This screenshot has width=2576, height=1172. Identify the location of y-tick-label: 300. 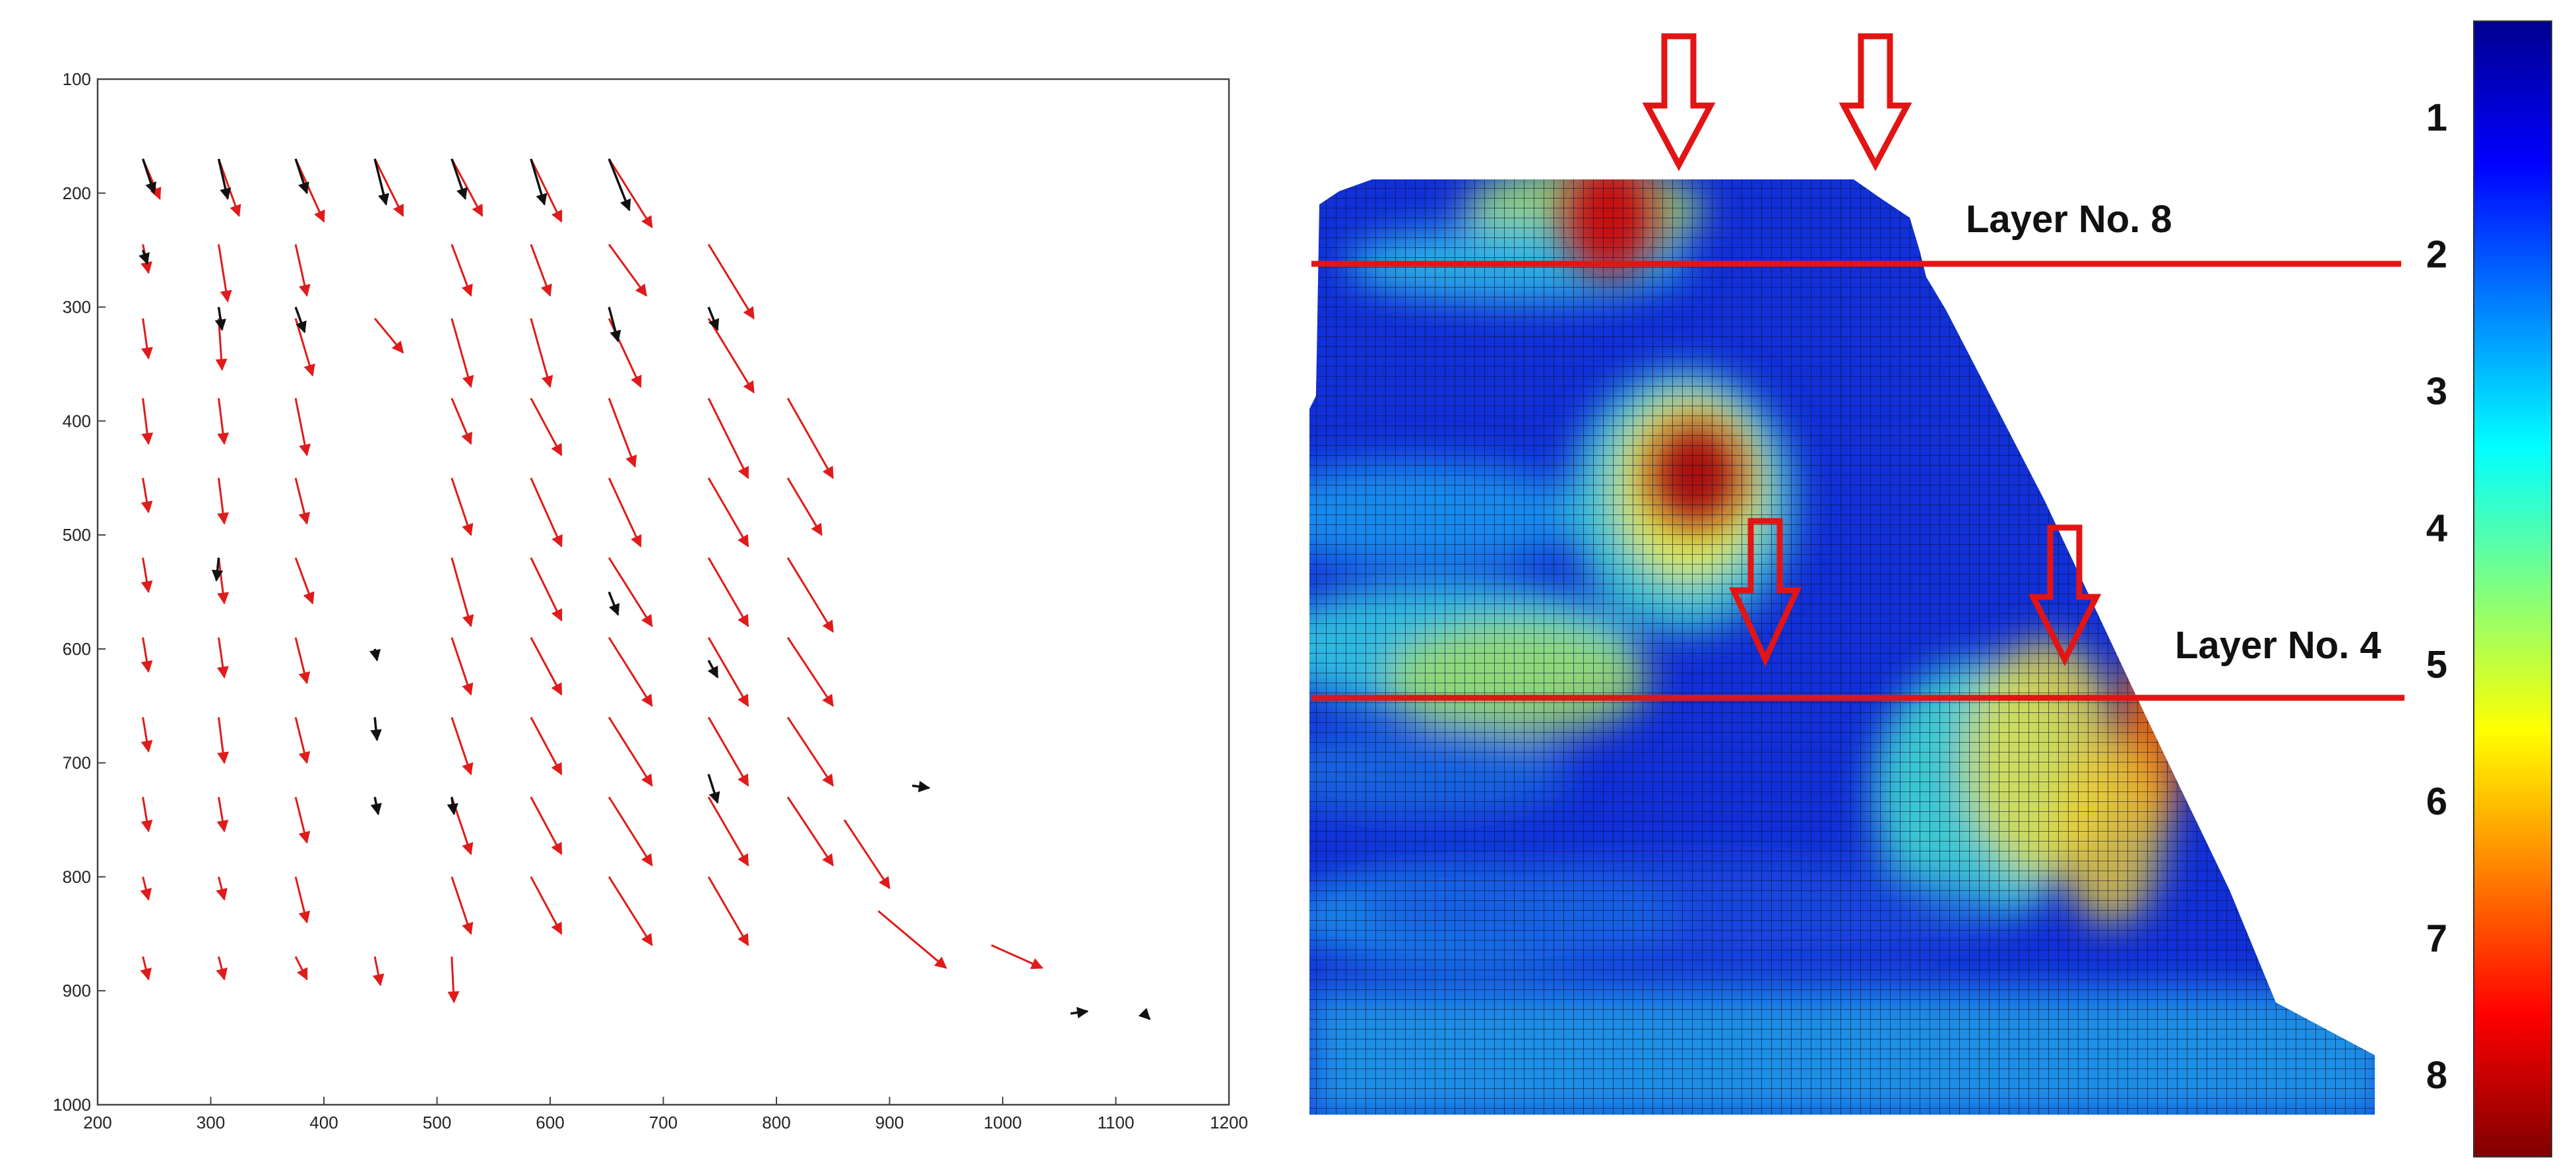
(77, 307).